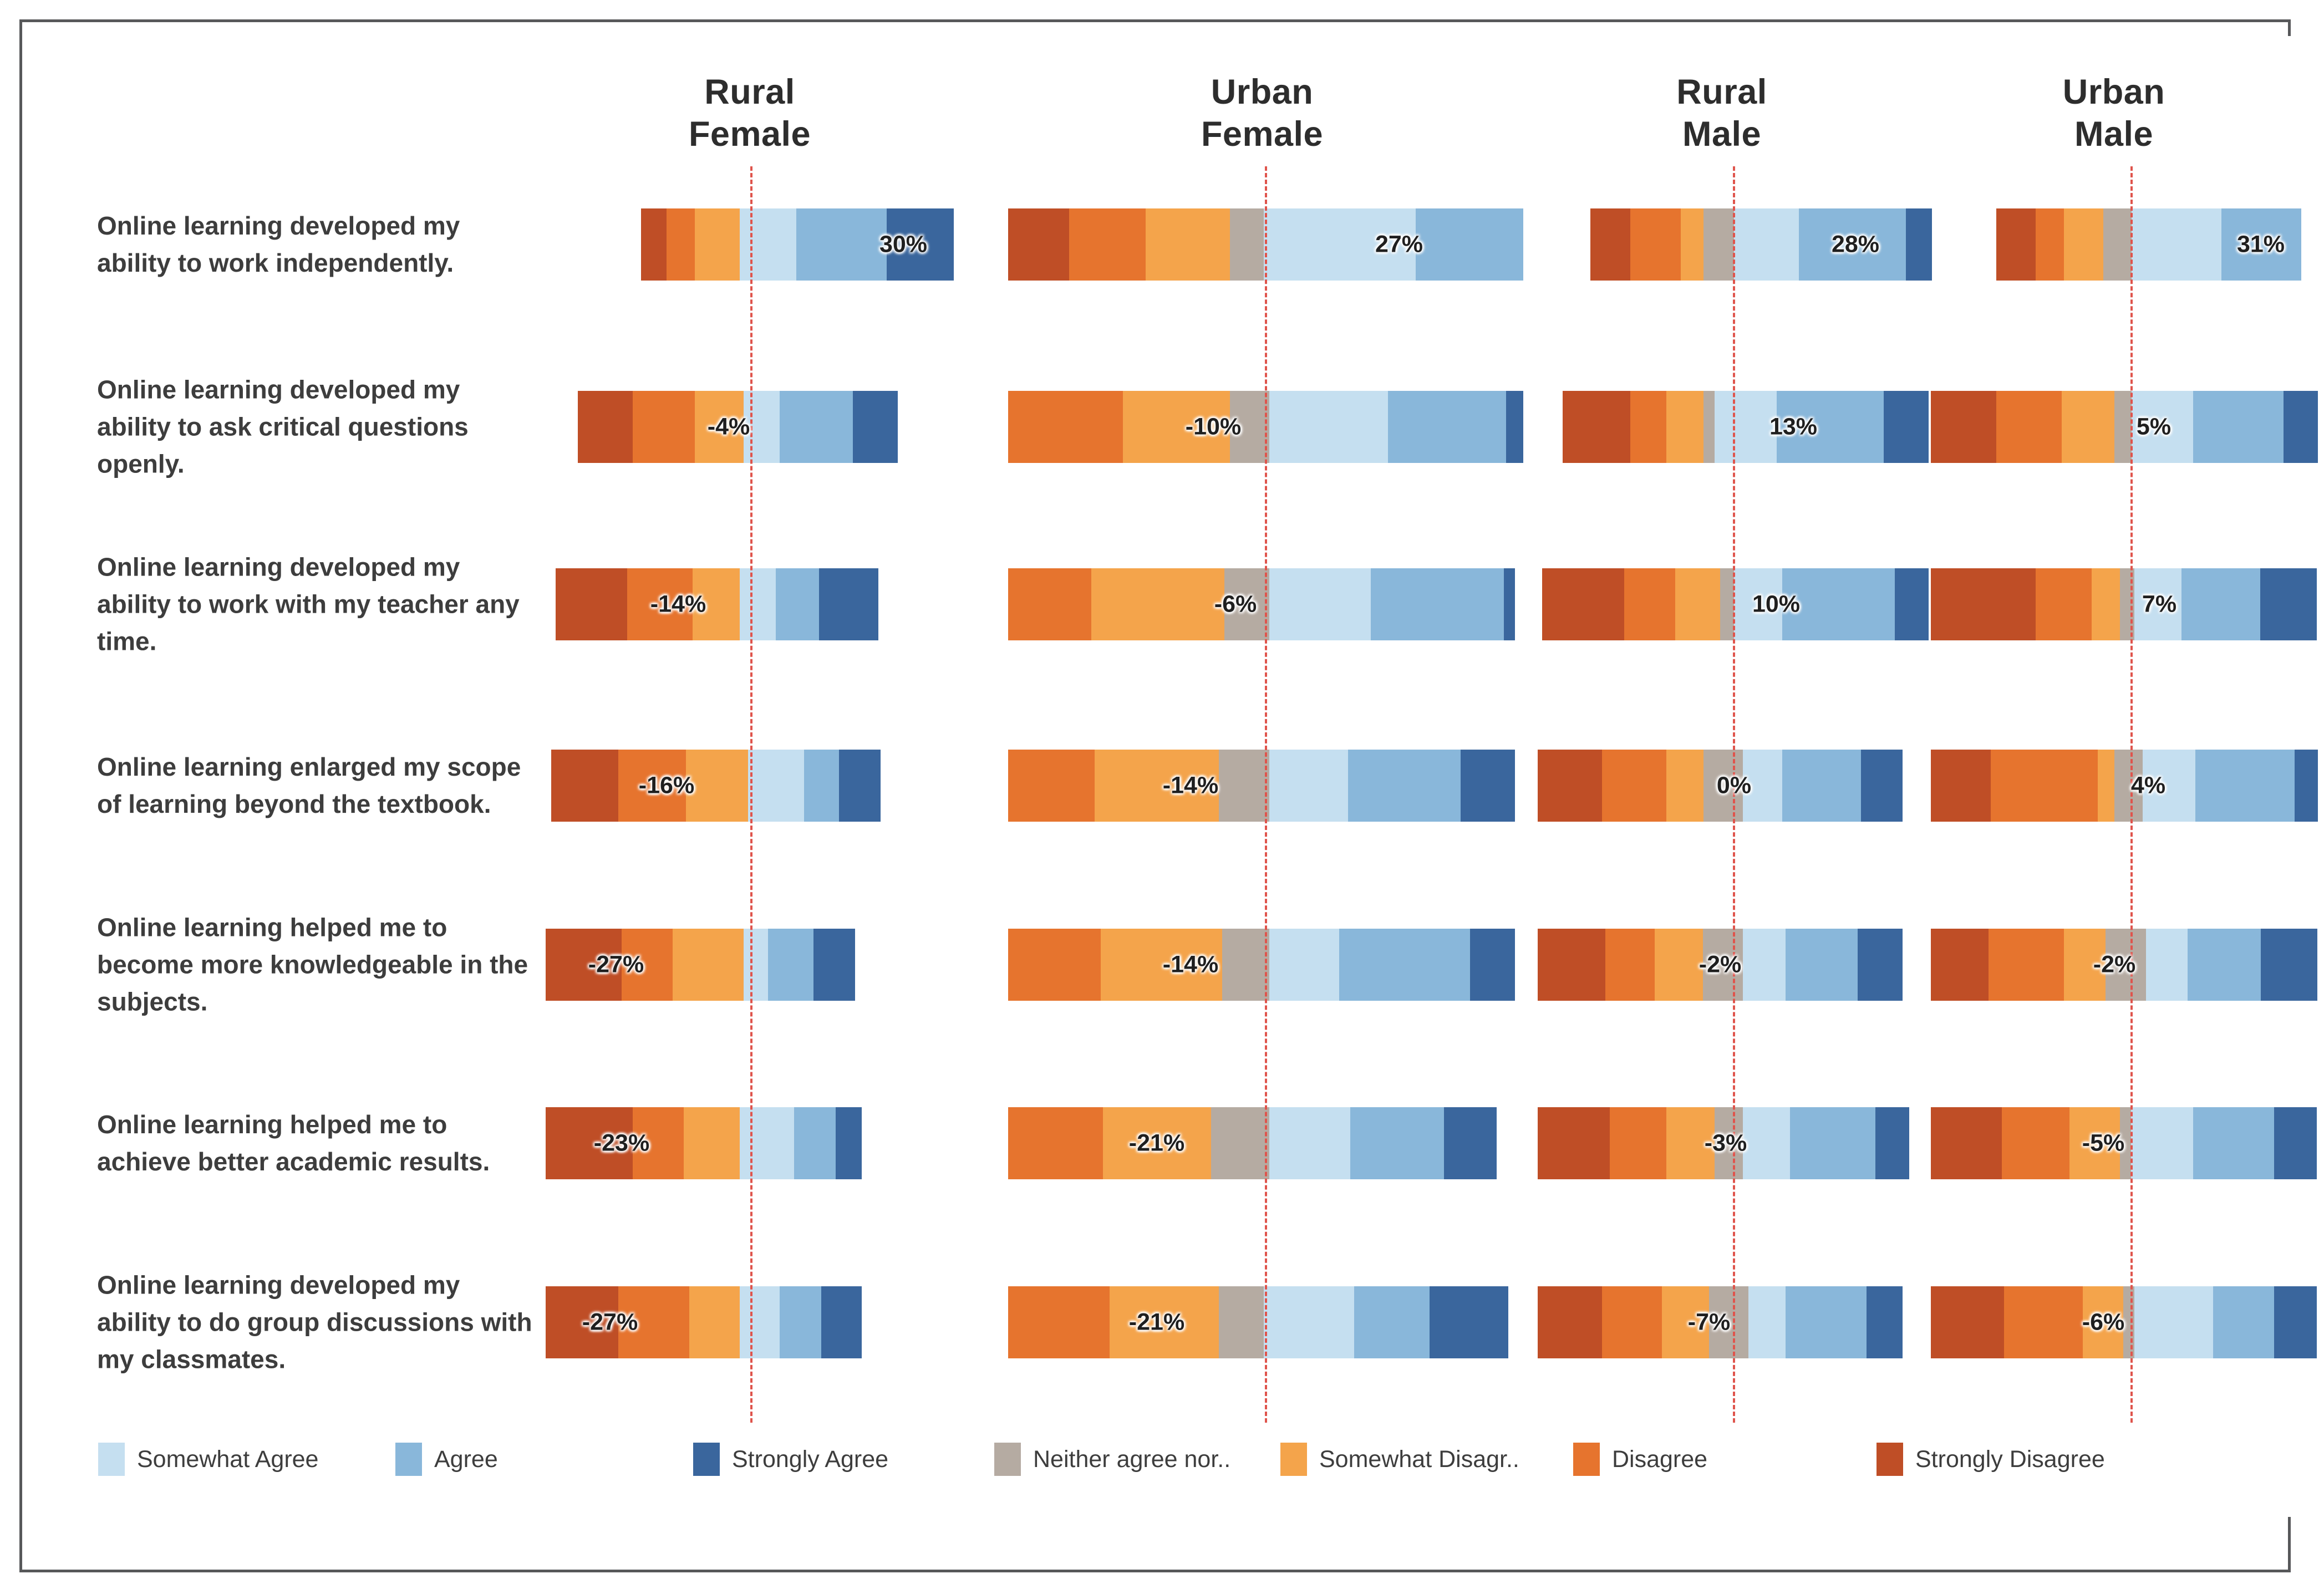 This screenshot has width=2324, height=1589. What do you see at coordinates (466, 1459) in the screenshot?
I see `legend-label: Agree` at bounding box center [466, 1459].